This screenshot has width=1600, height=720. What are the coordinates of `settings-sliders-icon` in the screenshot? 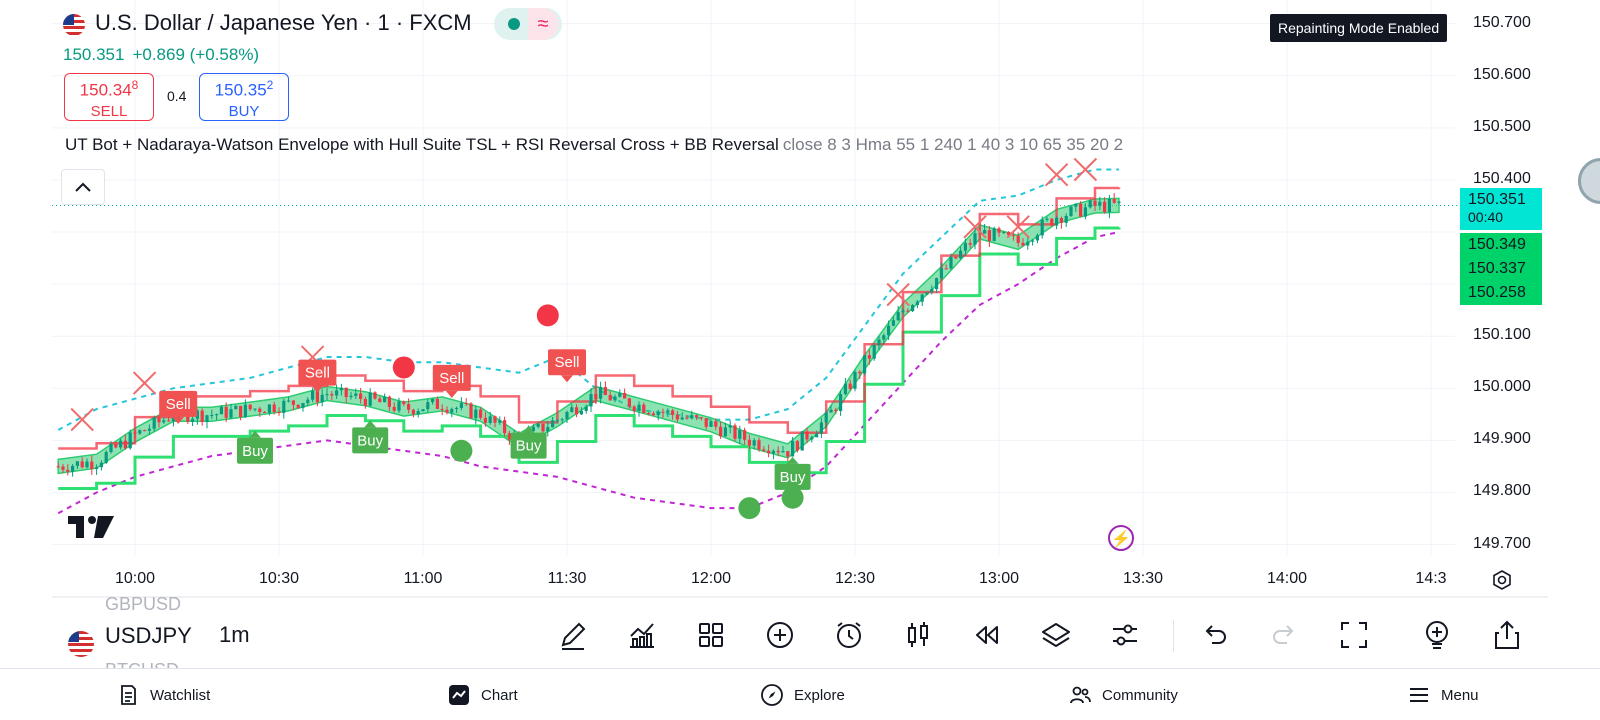 It's located at (1125, 635).